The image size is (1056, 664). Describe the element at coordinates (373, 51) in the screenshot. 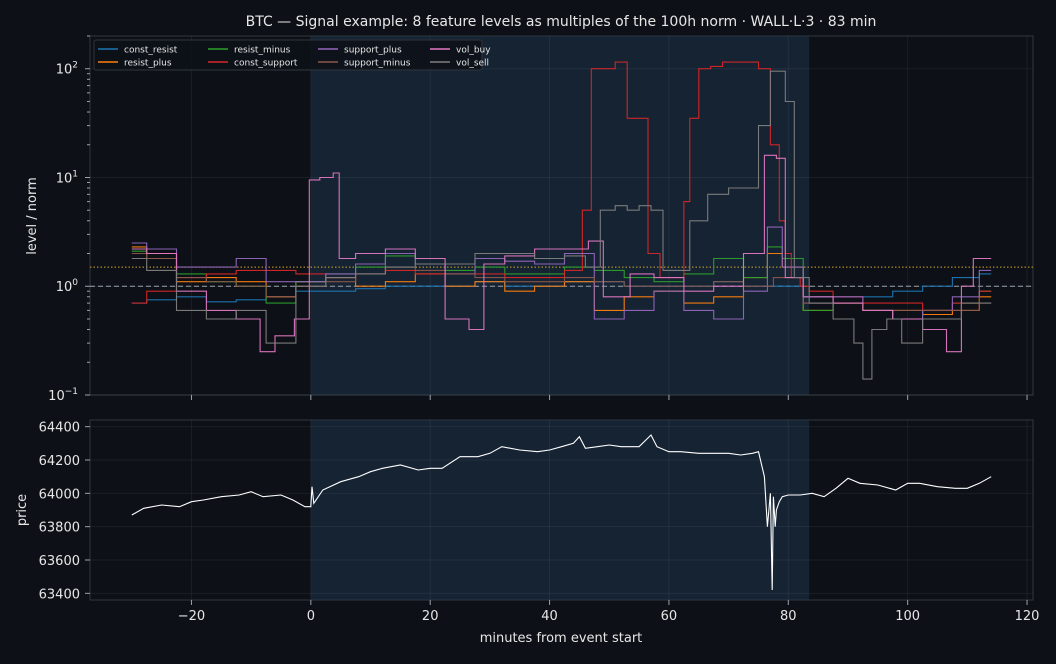

I see `legend-label: support_plus` at that location.